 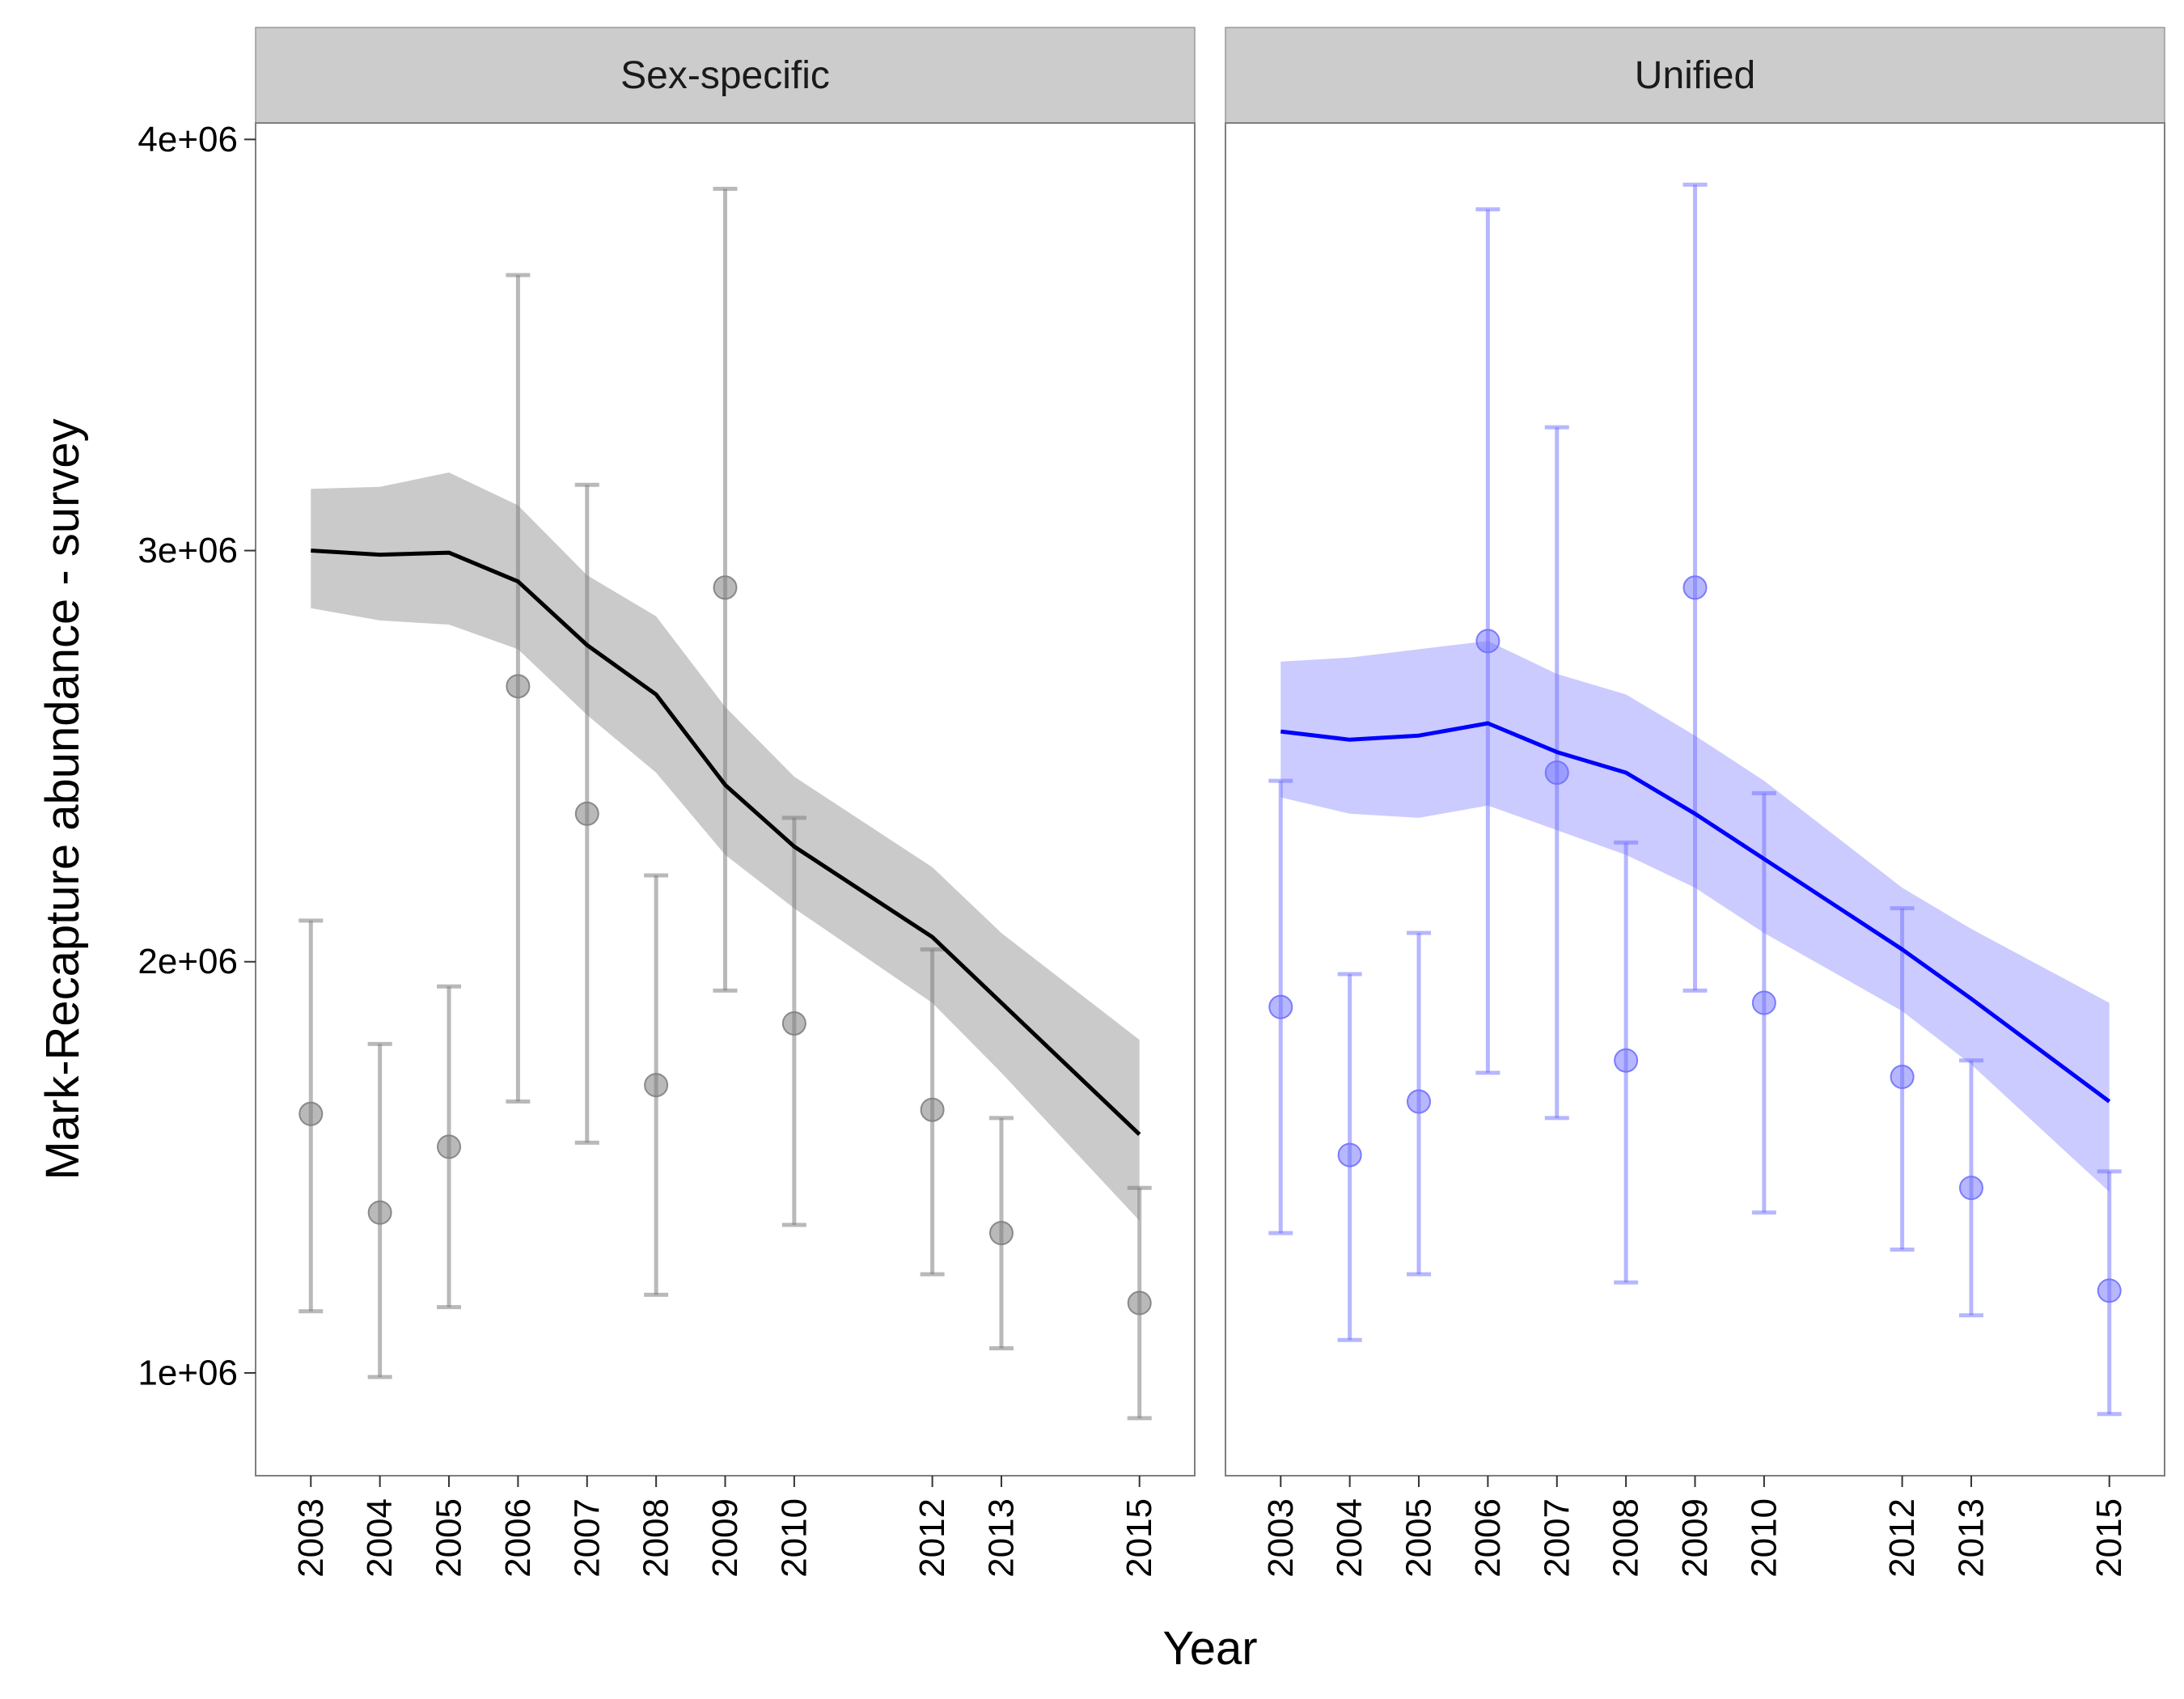 I want to click on strip-label: Unified, so click(x=1695, y=75).